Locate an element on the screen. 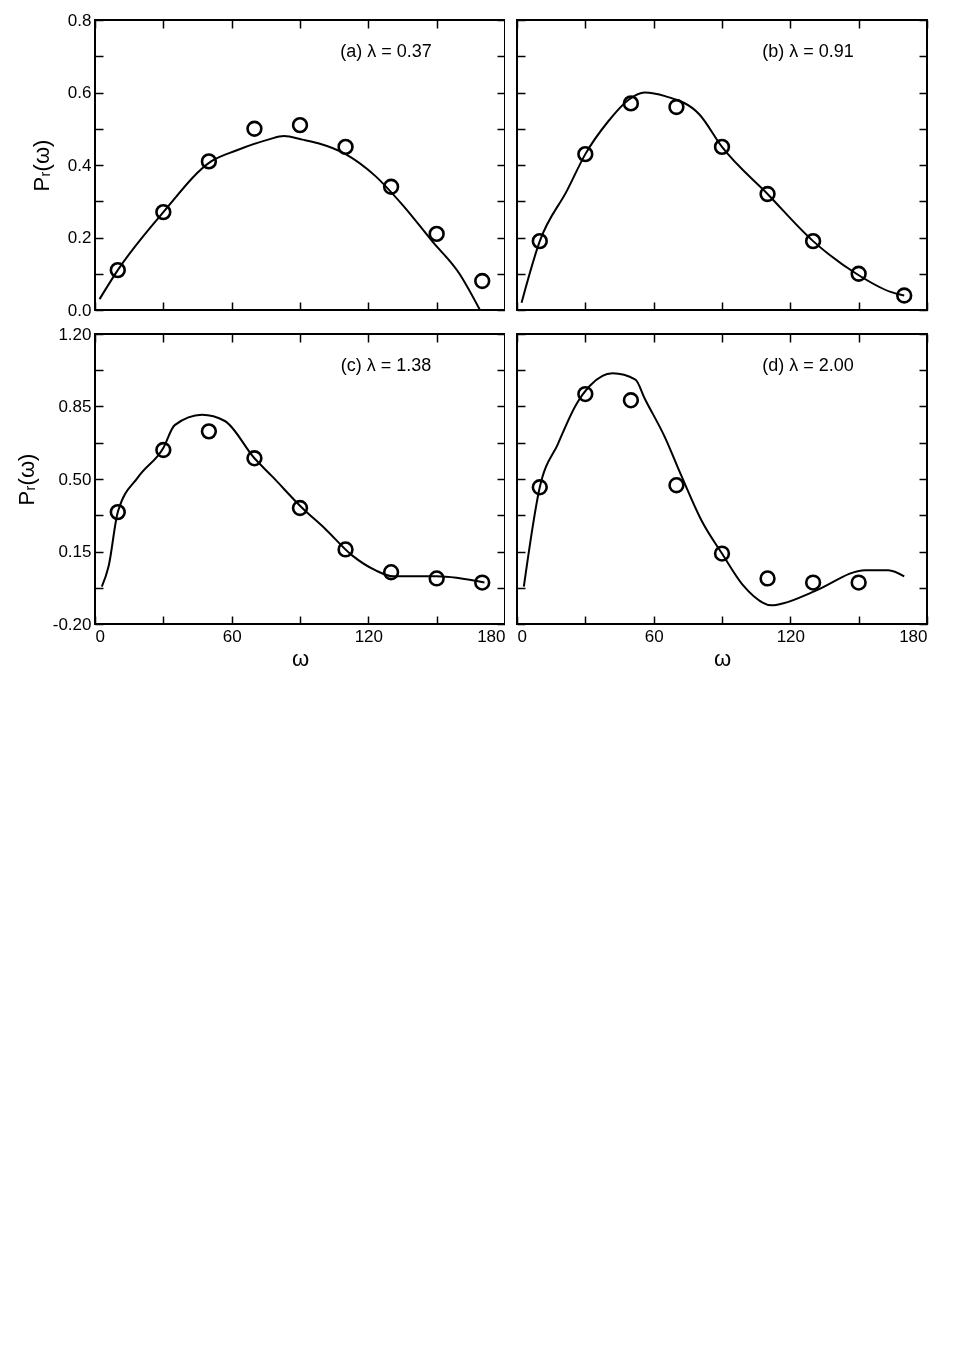 The height and width of the screenshot is (1361, 967). y-tick-label: 1.20 is located at coordinates (75, 334).